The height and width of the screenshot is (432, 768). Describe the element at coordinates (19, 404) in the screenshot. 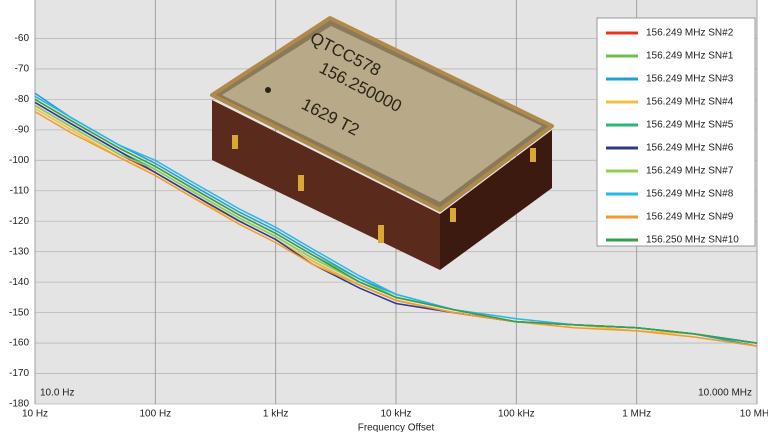

I see `y-tick-label: -180` at that location.